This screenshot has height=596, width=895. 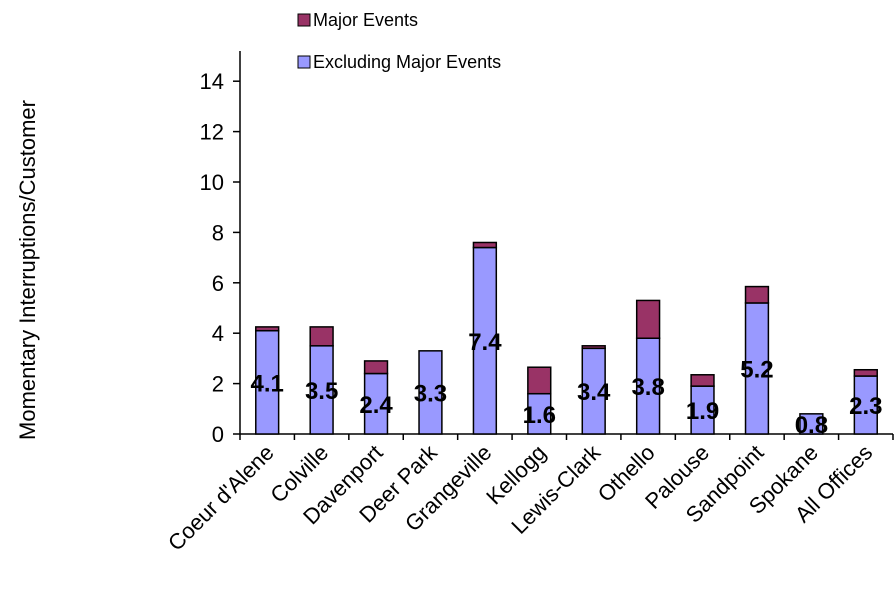 What do you see at coordinates (567, 384) in the screenshot?
I see `data-labels: 4.1 3.5 2.4 3.3 7.4 1.6 3.4 3.8 1.9 5.2 0.8 2.3` at bounding box center [567, 384].